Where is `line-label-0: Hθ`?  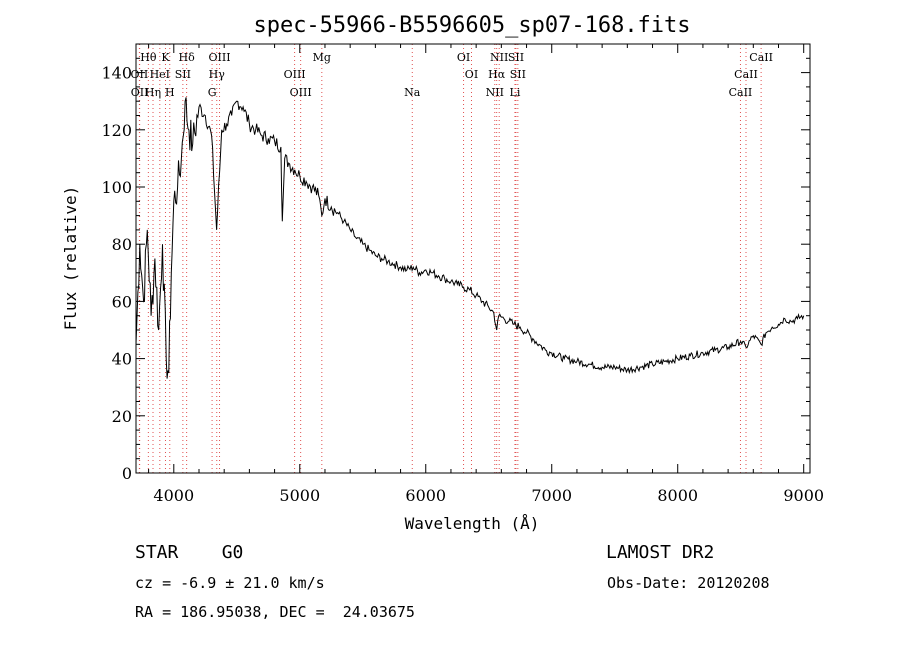
line-label-0: Hθ is located at coordinates (148, 57).